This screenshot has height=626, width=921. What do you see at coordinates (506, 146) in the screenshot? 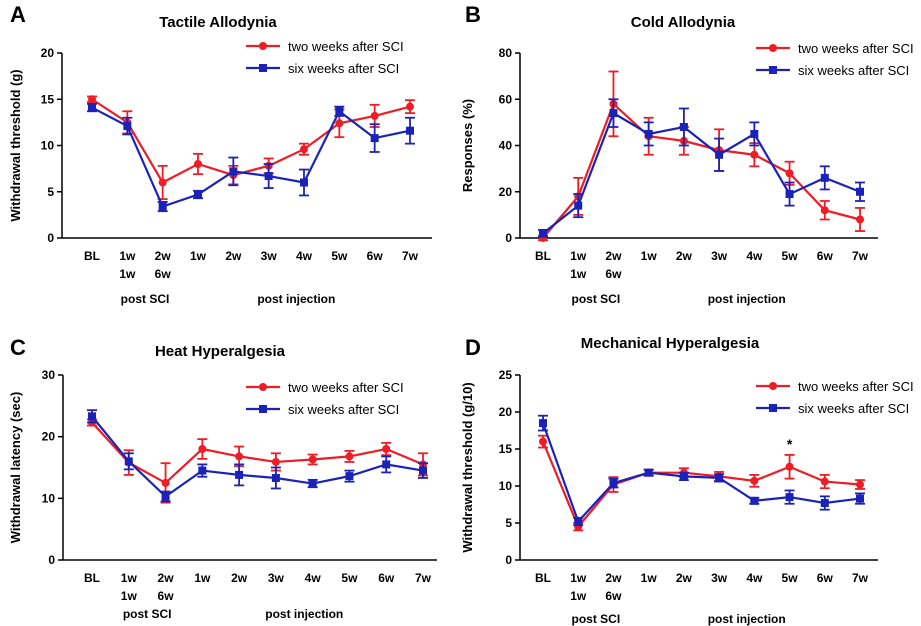
I see `y-tick-label: 40` at bounding box center [506, 146].